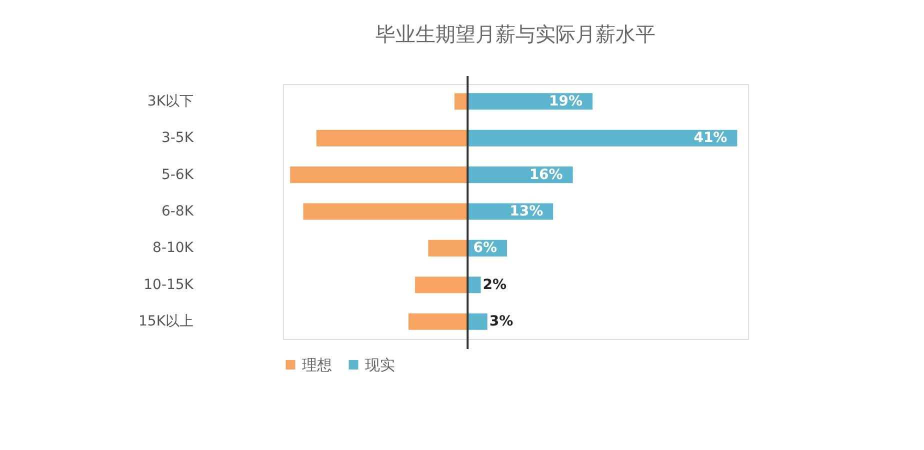  I want to click on y-tick-label: 3K以下, so click(170, 101).